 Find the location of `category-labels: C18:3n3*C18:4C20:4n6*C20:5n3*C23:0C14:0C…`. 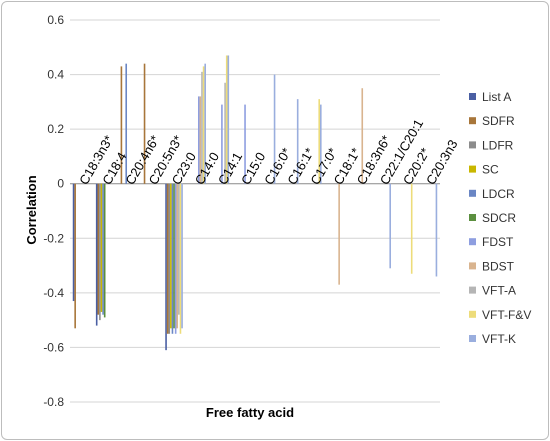

category-labels: C18:3n3*C18:4C20:4n6*C20:5n3*C23:0C14:0C… is located at coordinates (268, 151).